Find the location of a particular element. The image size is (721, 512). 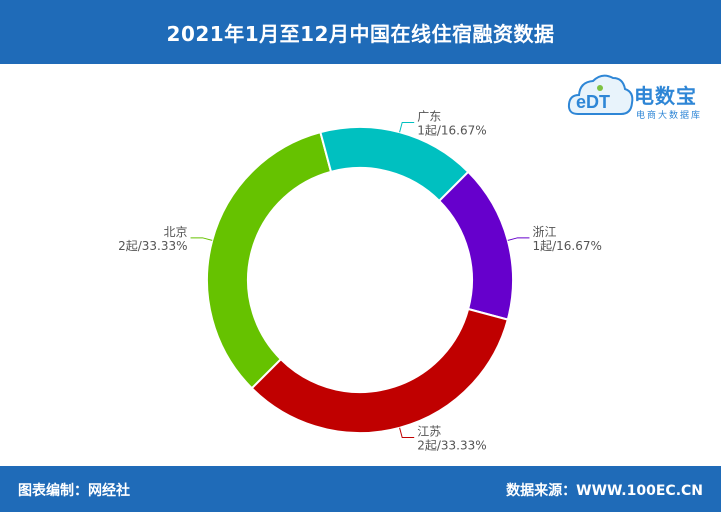

chart-footer: 图表编制：网经社 数据来源：WWW.100EC.CN is located at coordinates (360, 489).